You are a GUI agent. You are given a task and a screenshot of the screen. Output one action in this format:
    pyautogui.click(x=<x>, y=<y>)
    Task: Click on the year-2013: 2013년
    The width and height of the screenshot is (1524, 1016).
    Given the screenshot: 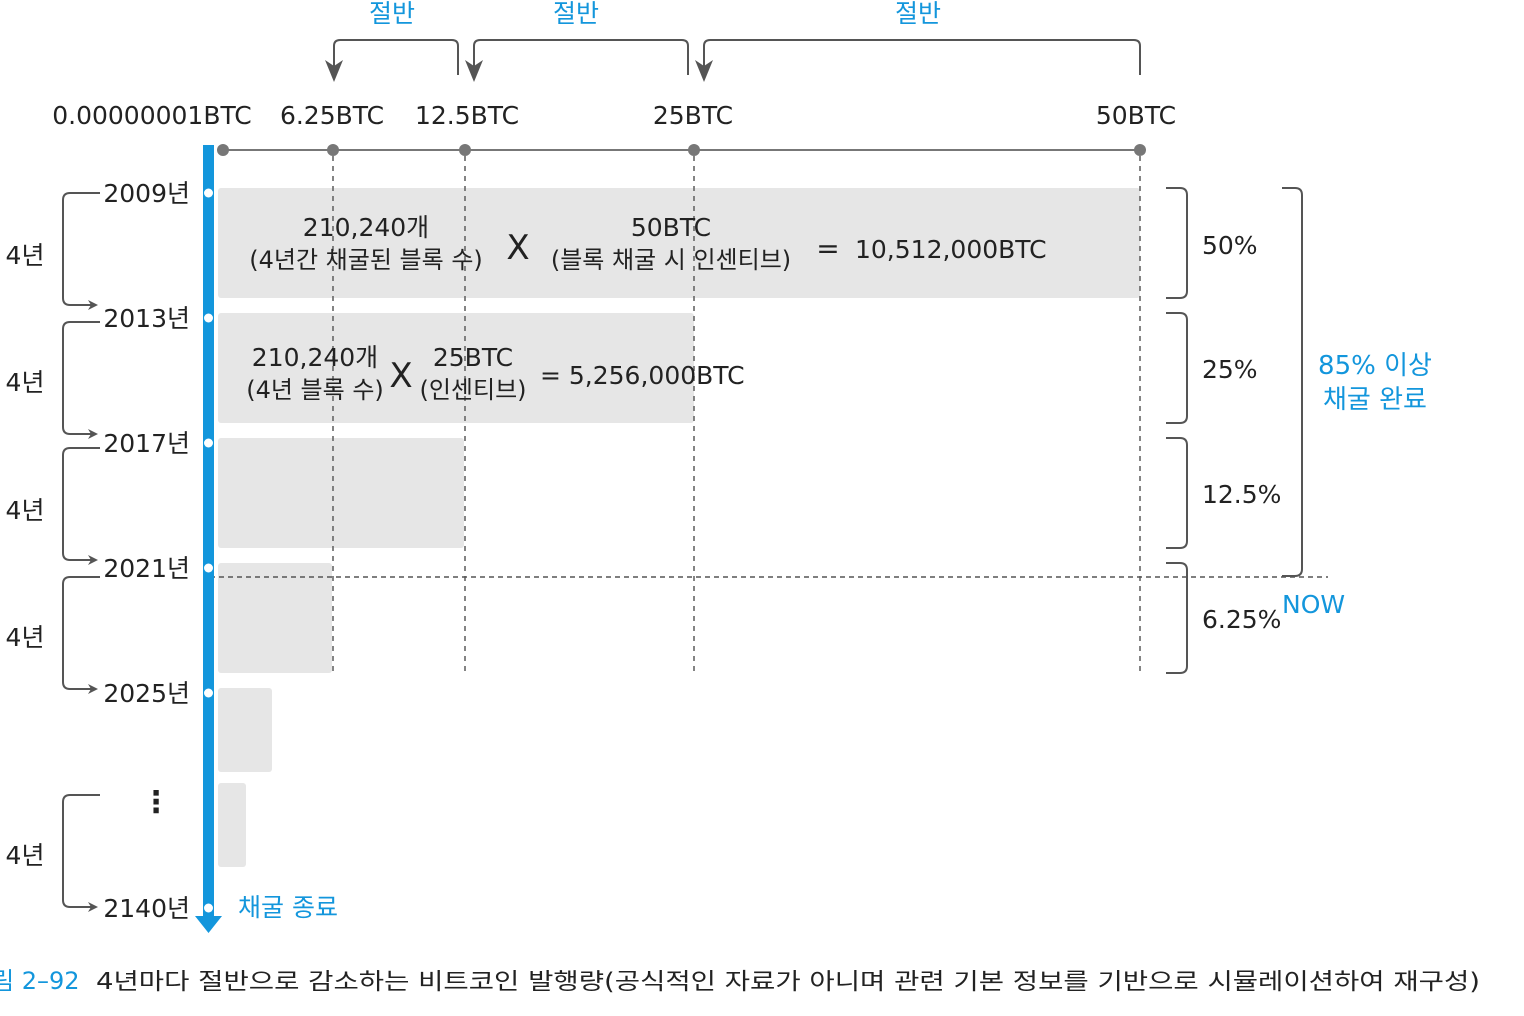 What is the action you would take?
    pyautogui.click(x=146, y=318)
    